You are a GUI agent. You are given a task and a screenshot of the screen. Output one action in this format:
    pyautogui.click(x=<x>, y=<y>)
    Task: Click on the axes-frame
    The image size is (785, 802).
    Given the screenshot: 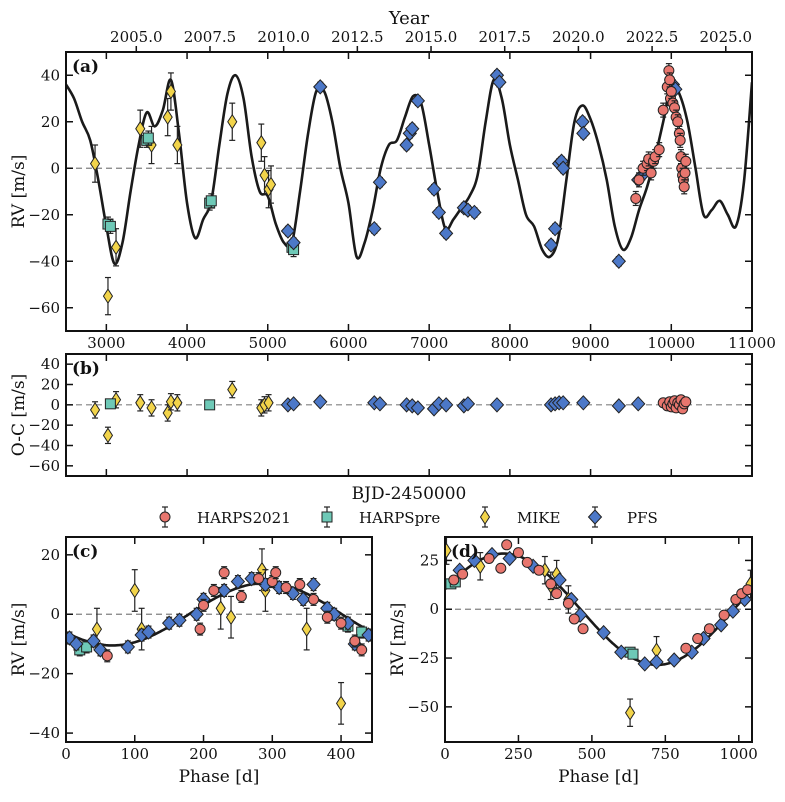 What is the action you would take?
    pyautogui.click(x=409, y=415)
    